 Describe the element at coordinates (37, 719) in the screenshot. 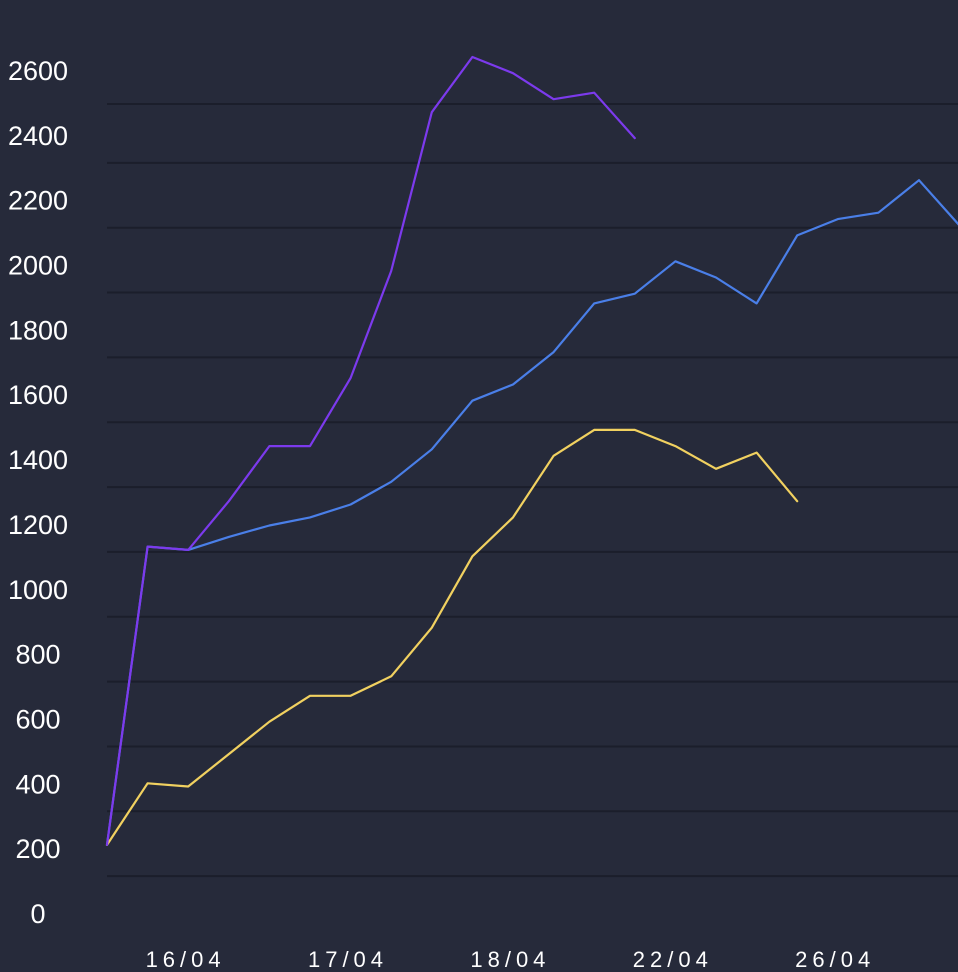

I see `y-tick-label: 600` at that location.